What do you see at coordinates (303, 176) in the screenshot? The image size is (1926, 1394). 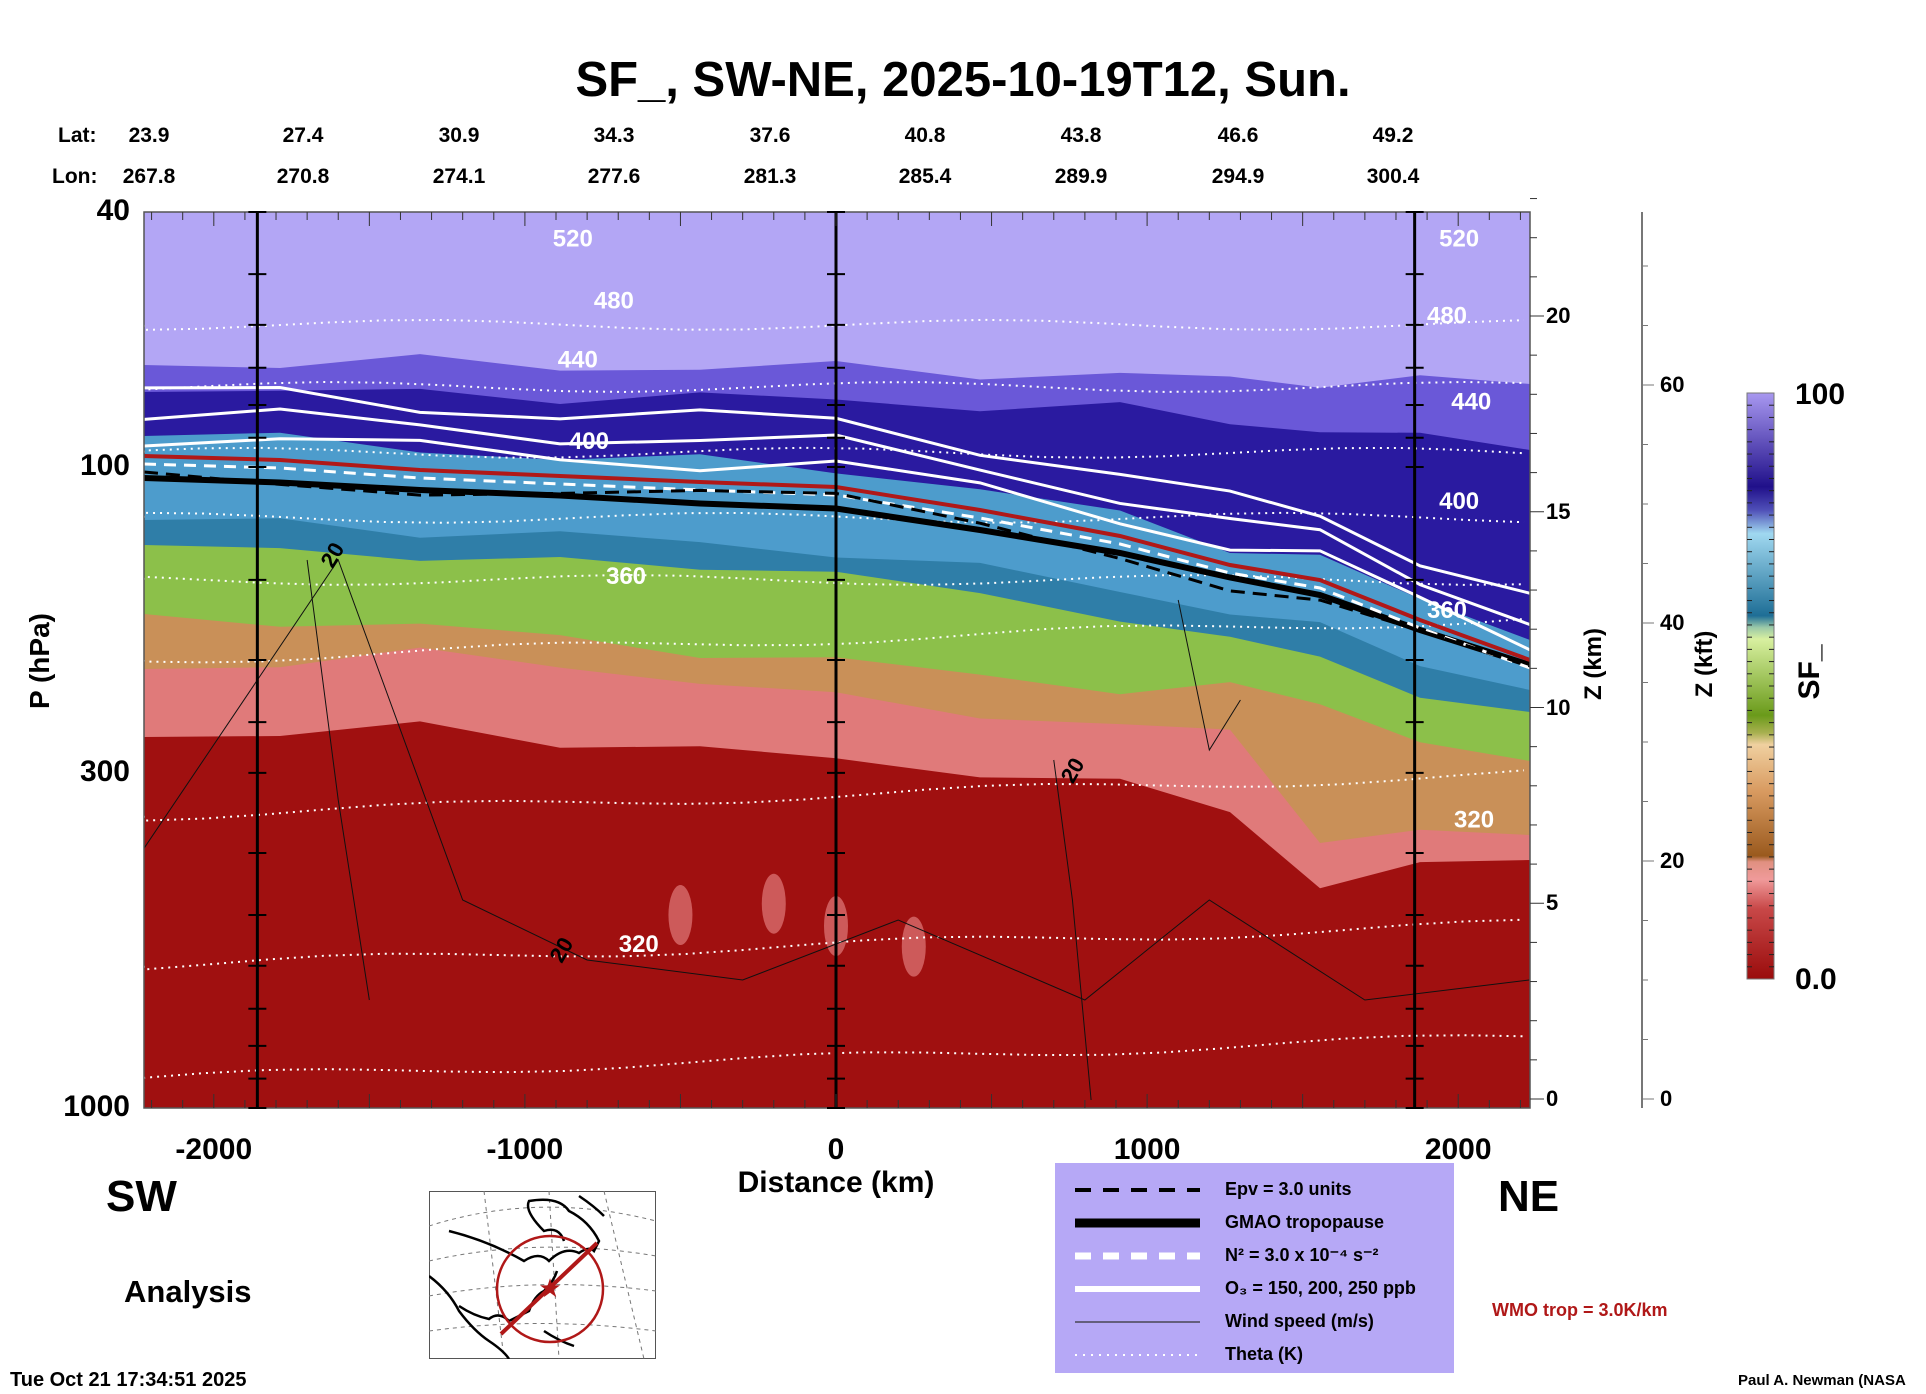 I see `lon-value: 270.8` at bounding box center [303, 176].